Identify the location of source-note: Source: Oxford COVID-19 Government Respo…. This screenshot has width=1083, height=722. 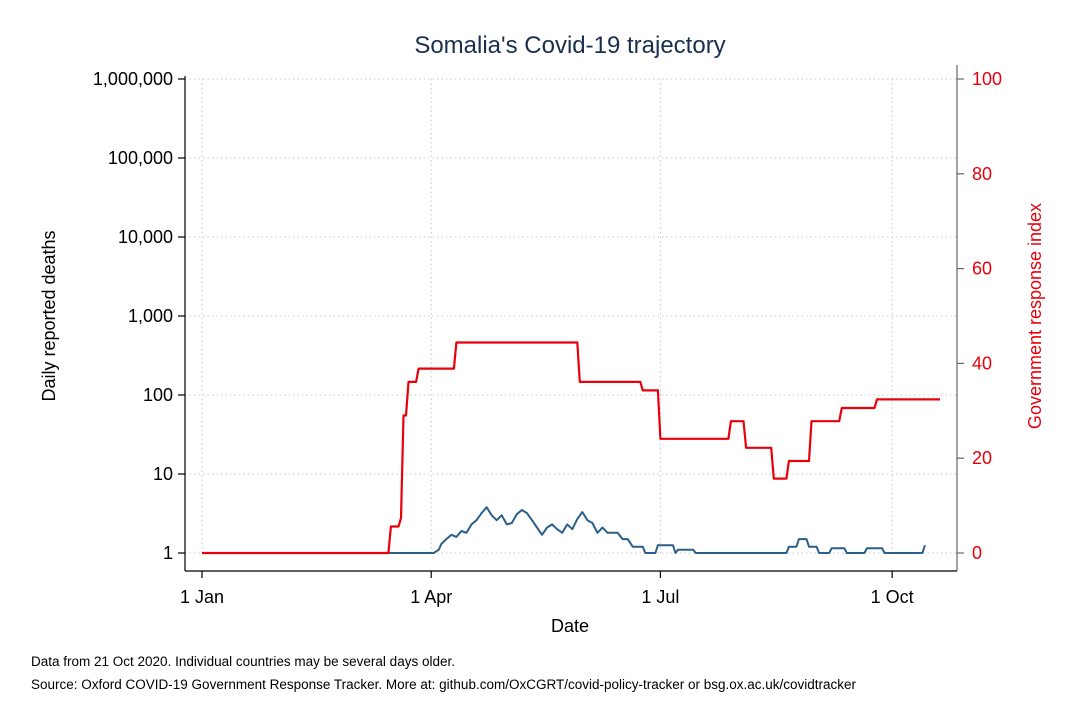
(444, 684).